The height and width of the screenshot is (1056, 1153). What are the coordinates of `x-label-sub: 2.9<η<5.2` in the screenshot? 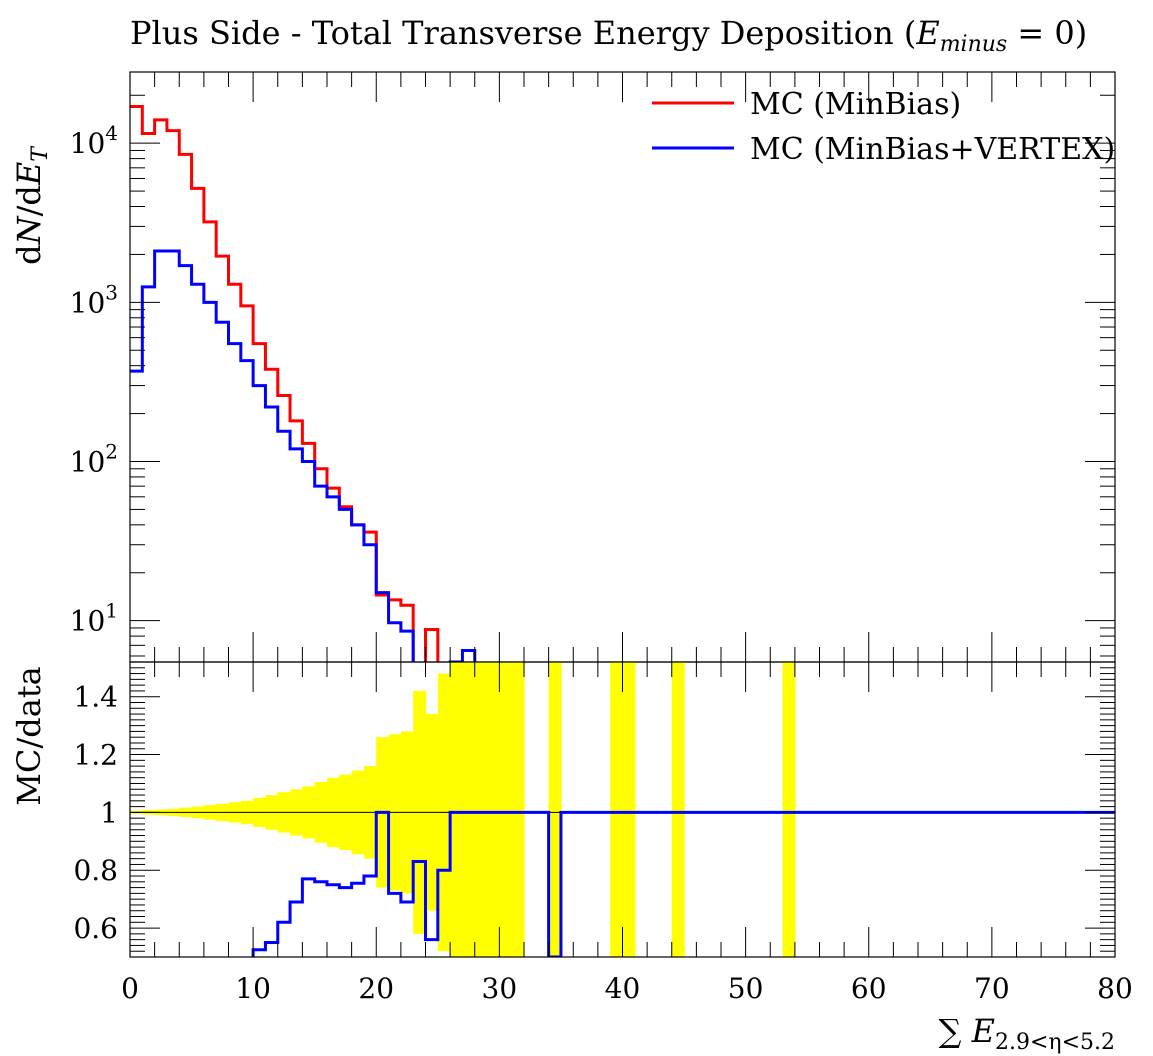 It's located at (1055, 1042).